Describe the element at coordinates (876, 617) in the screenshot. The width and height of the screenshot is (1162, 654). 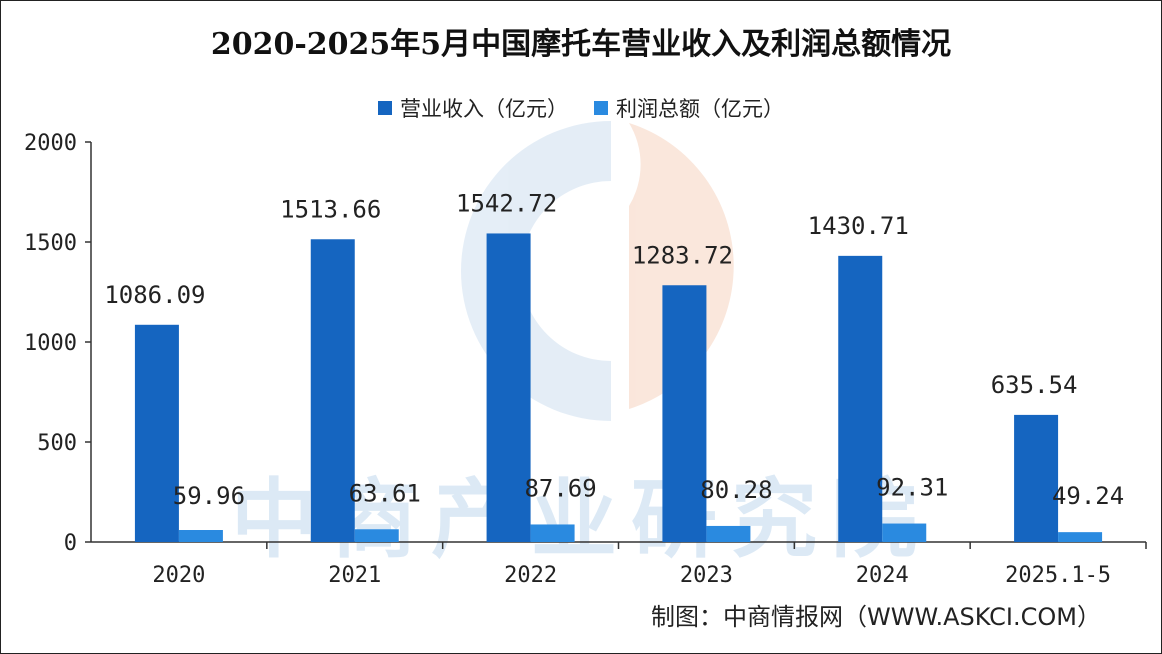
I see `source-note: 制图：中商情报网（WWW.ASKCI.COM）` at that location.